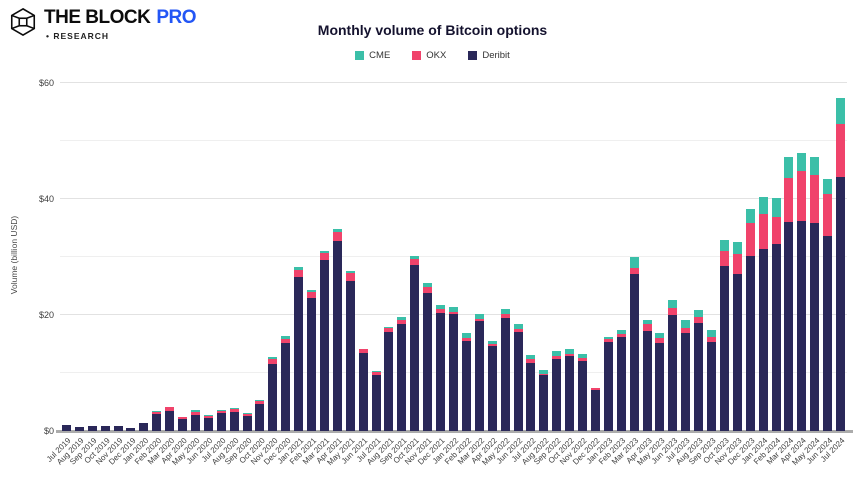 This screenshot has height=492, width=865. I want to click on bar-jun-2020, so click(208, 422).